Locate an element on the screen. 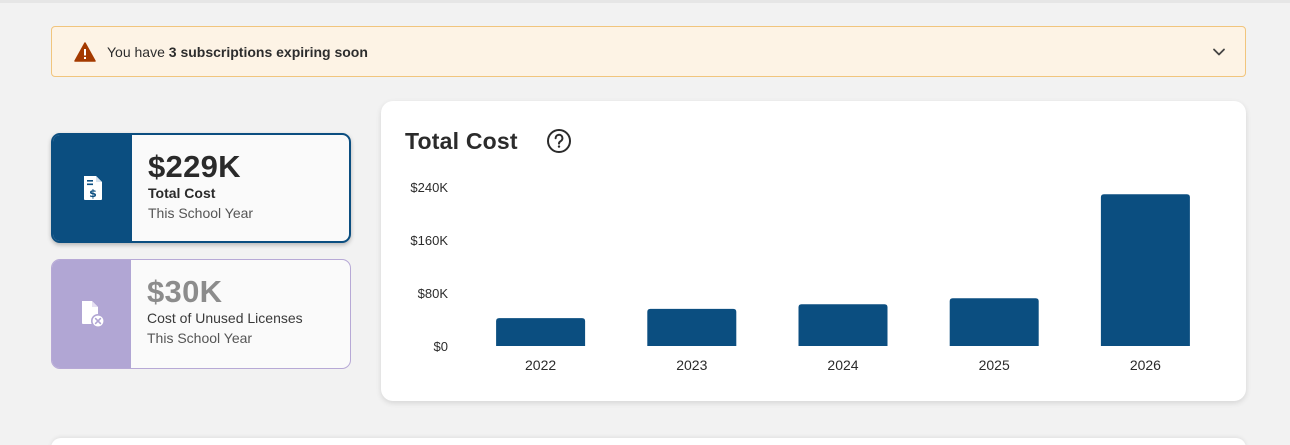 This screenshot has height=445, width=1290. help-circle-icon is located at coordinates (559, 141).